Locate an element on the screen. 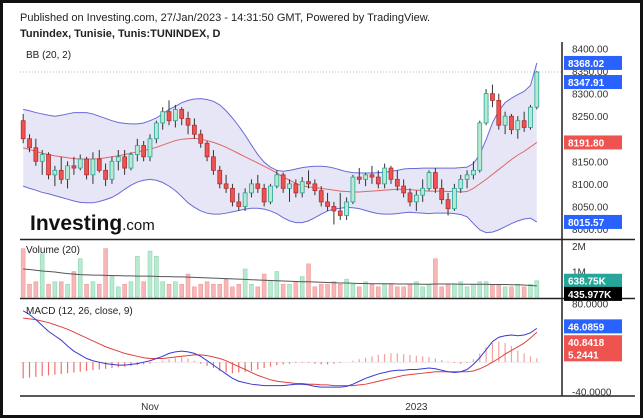 The width and height of the screenshot is (643, 418). close-price-badge: 8347.91 is located at coordinates (586, 83).